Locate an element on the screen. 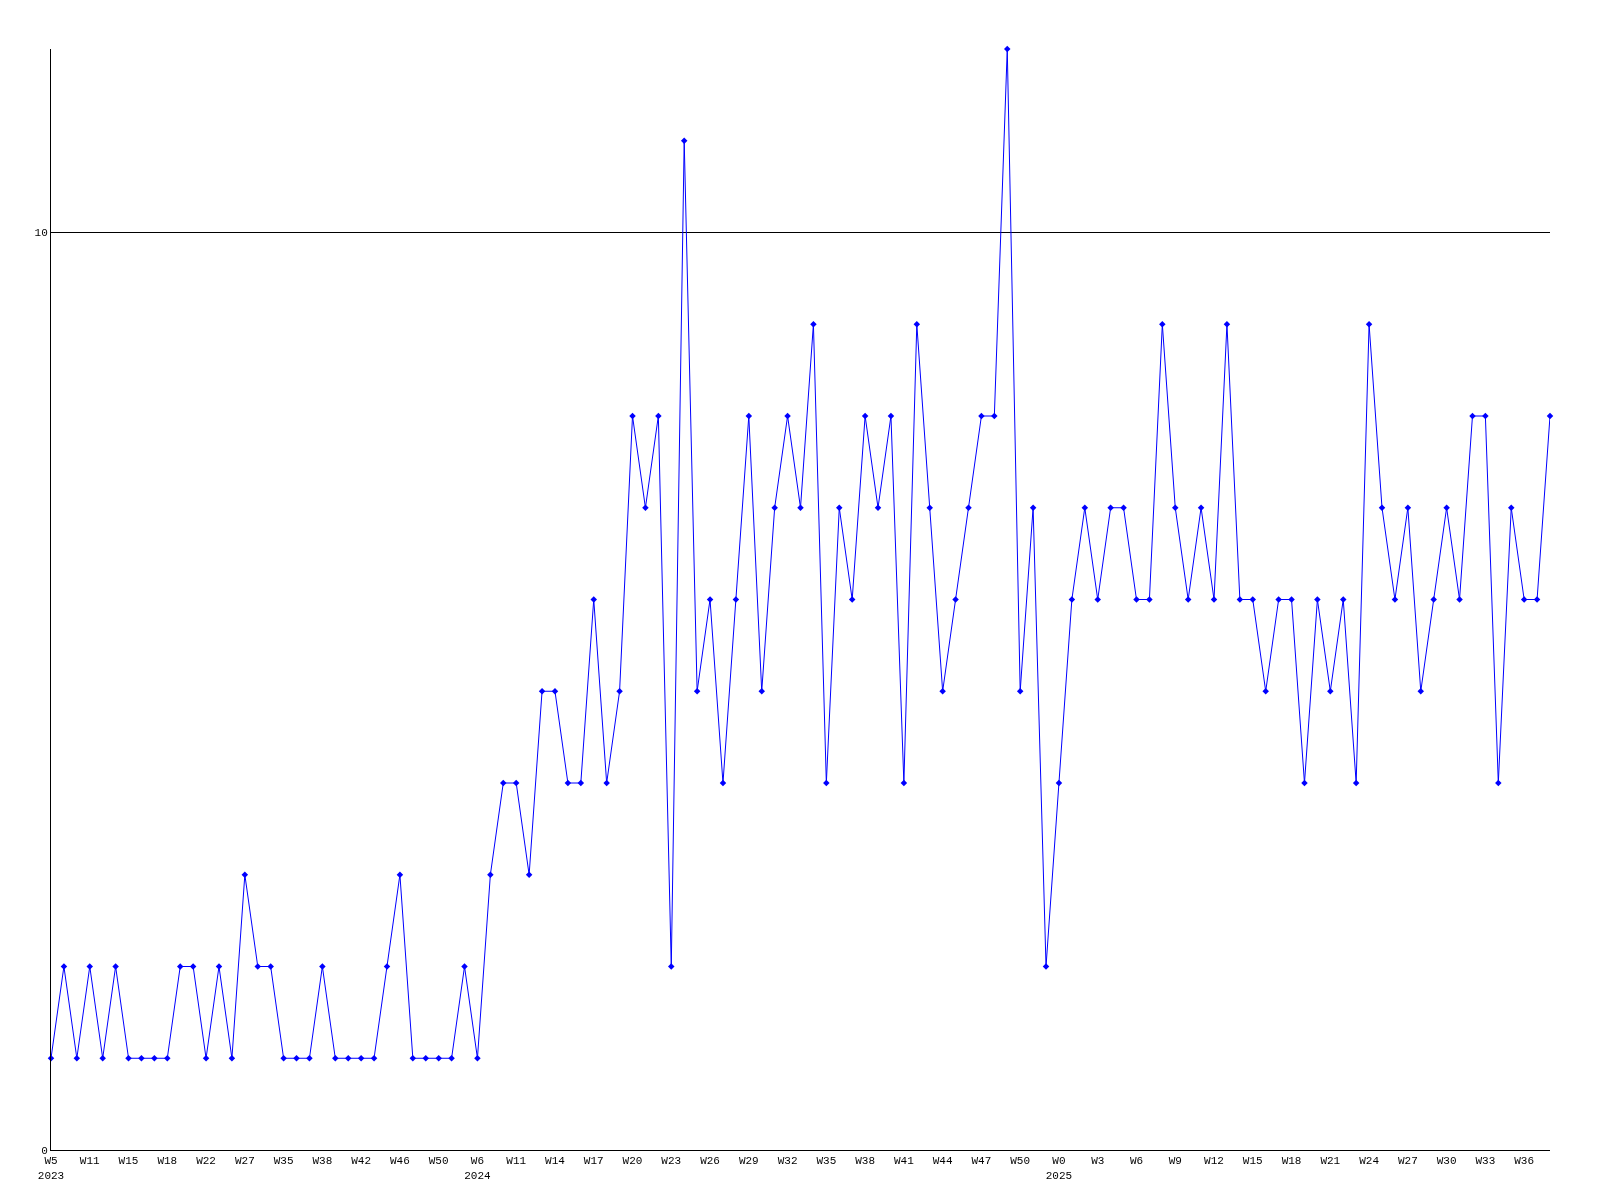 Image resolution: width=1600 pixels, height=1200 pixels. x-tick-label: W24 is located at coordinates (1369, 1161).